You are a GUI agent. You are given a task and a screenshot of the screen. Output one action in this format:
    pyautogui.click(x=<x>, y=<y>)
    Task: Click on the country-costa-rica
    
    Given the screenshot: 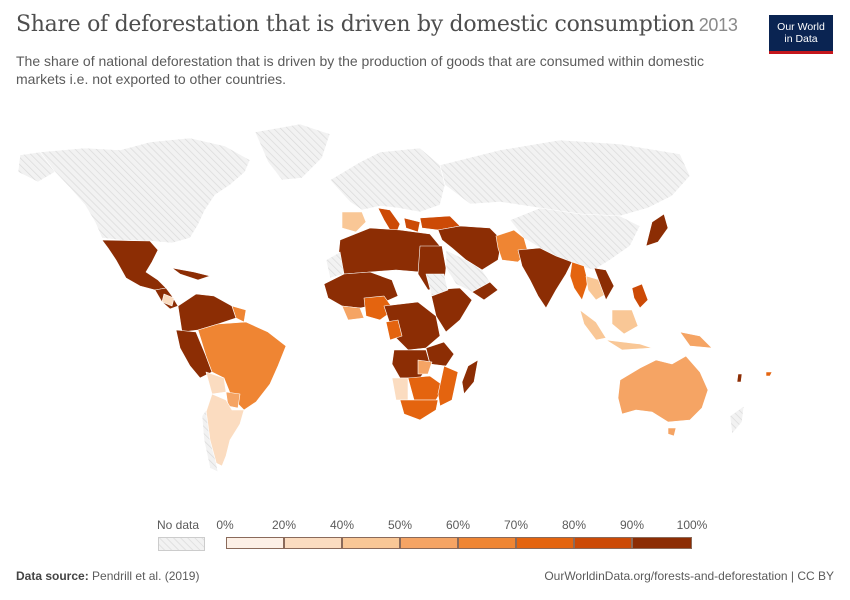 What is the action you would take?
    pyautogui.click(x=168, y=300)
    